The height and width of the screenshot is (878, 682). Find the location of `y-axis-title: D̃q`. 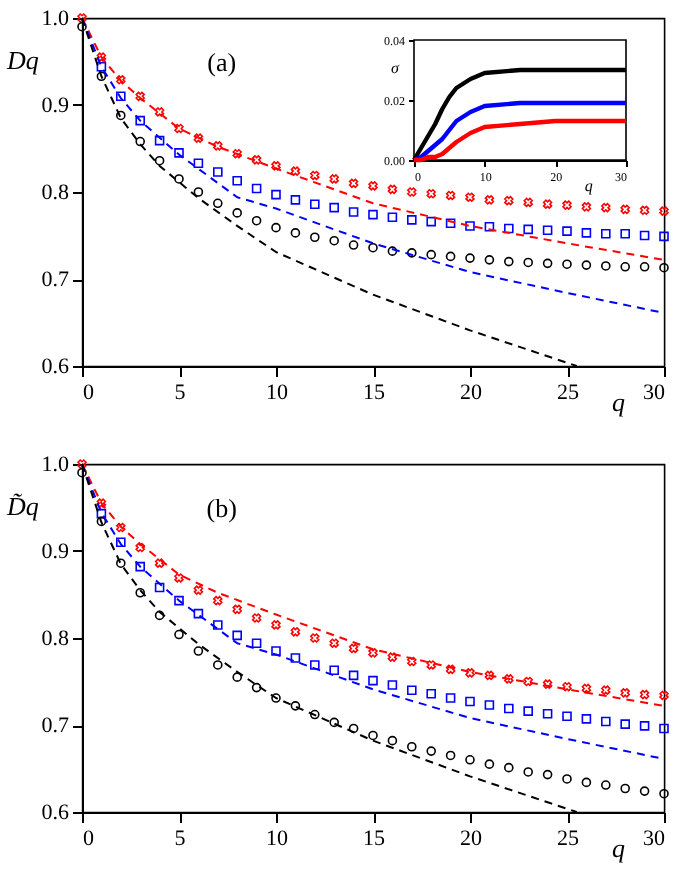

y-axis-title: D̃q is located at coordinates (22, 505).